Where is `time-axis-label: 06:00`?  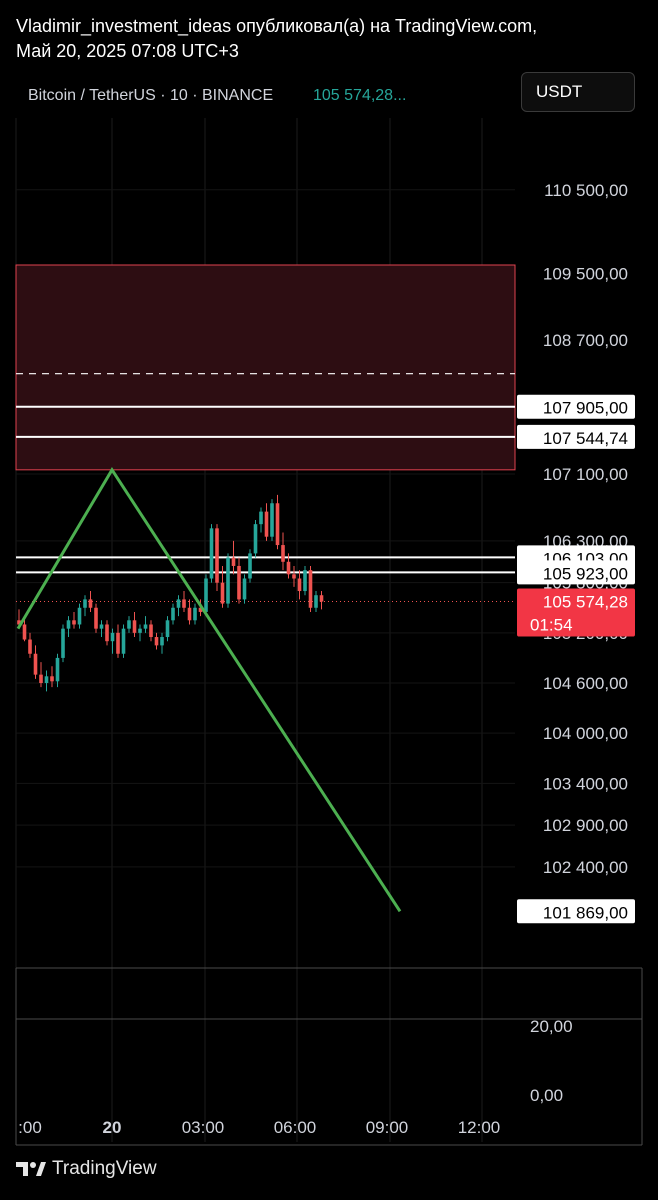 time-axis-label: 06:00 is located at coordinates (295, 1127).